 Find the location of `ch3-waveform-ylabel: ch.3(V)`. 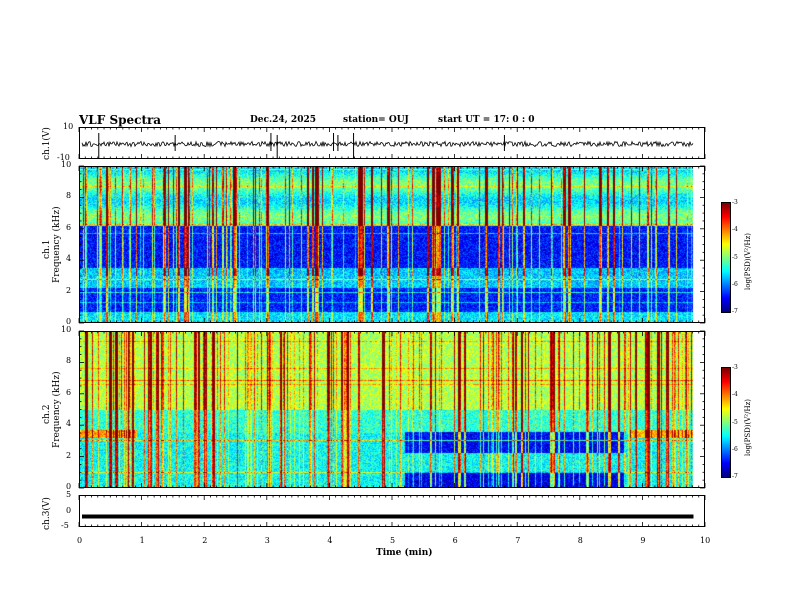

ch3-waveform-ylabel: ch.3(V) is located at coordinates (47, 513).